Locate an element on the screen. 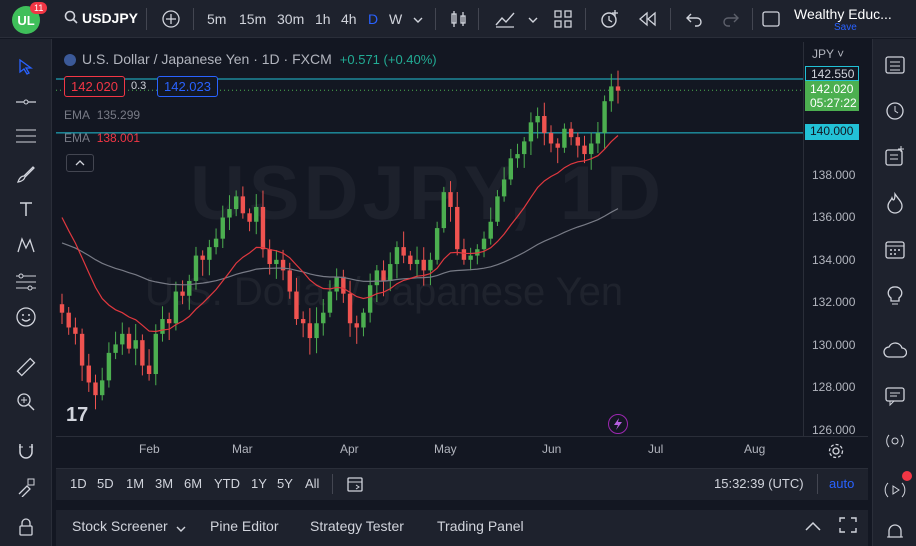 This screenshot has height=546, width=916. lightning-event-icon is located at coordinates (618, 424).